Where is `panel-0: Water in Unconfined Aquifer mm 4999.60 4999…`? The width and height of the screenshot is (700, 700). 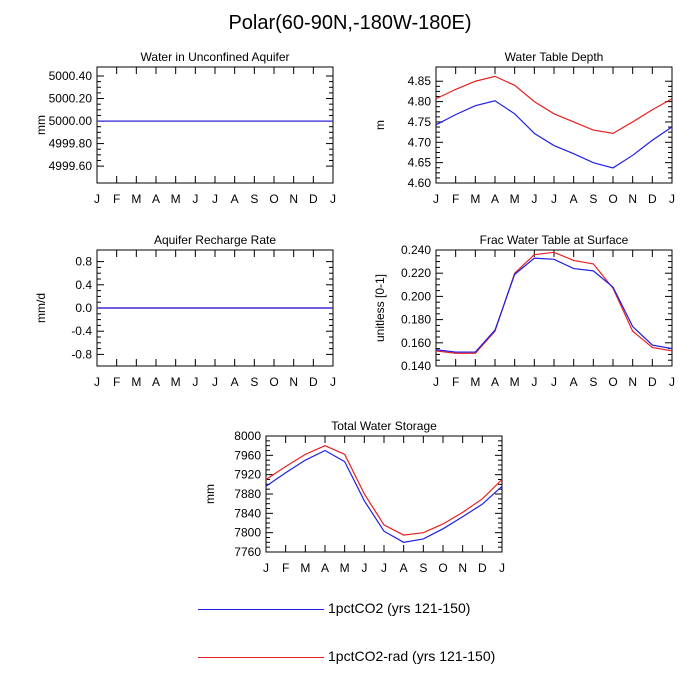
panel-0: Water in Unconfined Aquifer mm 4999.60 4999… is located at coordinates (185, 128).